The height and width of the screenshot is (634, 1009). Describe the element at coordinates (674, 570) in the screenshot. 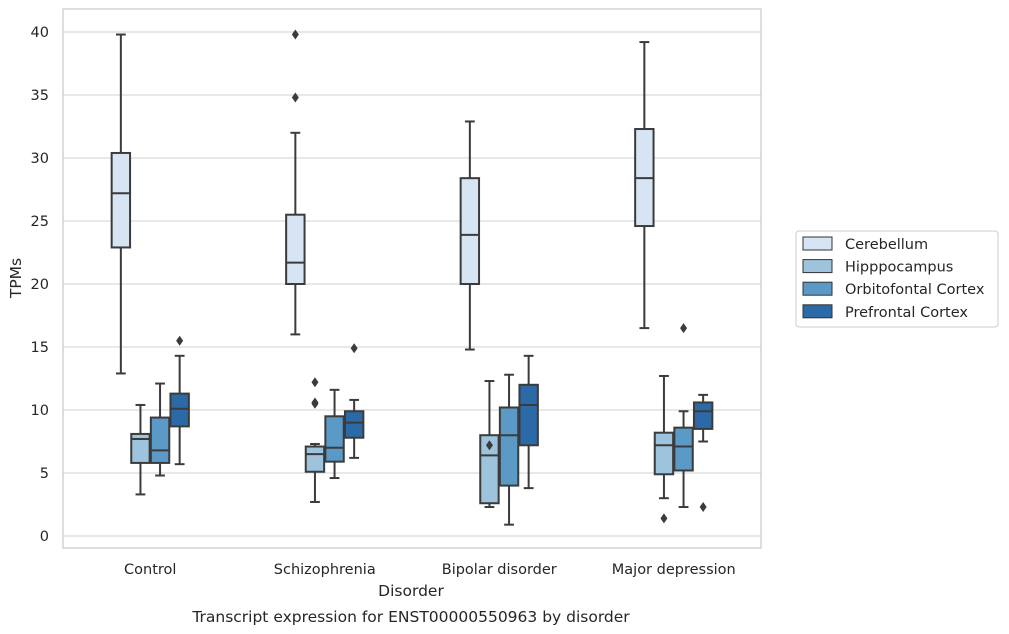

I see `x-tick-label: Major depression` at that location.